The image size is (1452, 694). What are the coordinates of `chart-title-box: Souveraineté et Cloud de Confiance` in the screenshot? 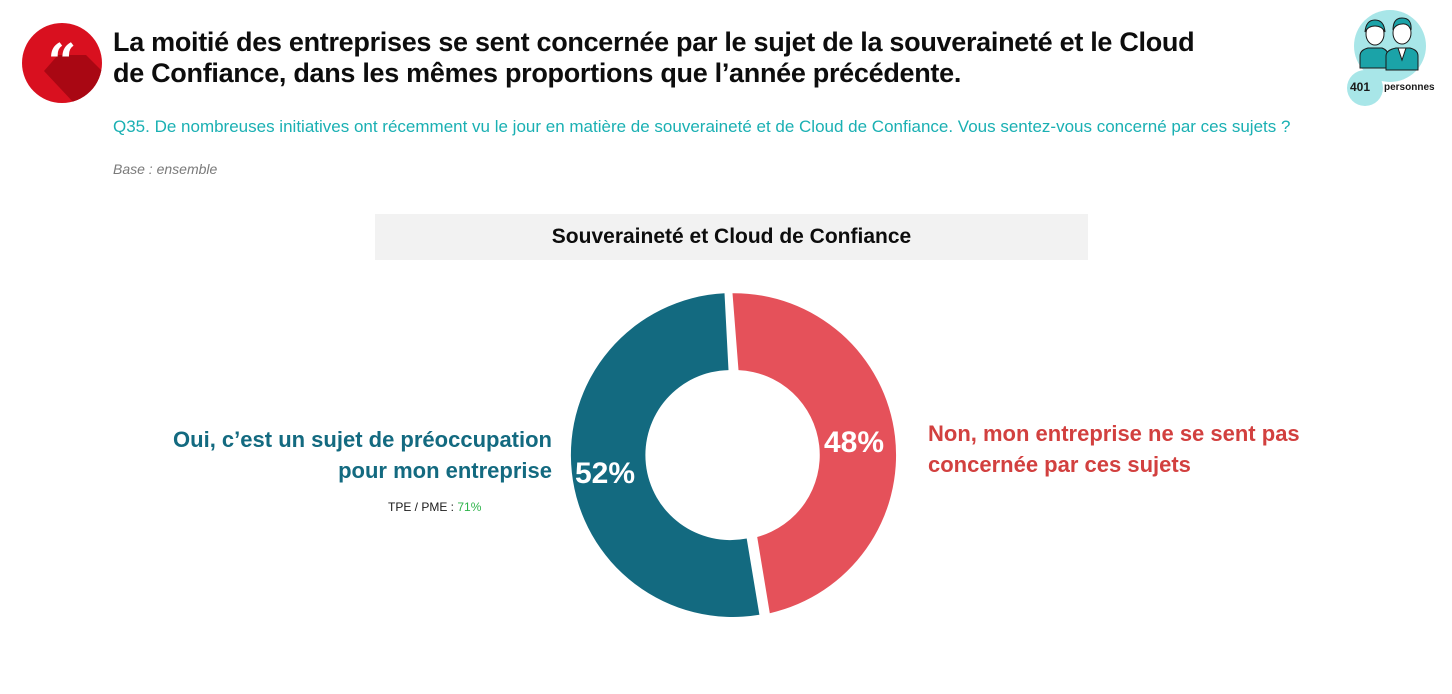 It's located at (731, 237).